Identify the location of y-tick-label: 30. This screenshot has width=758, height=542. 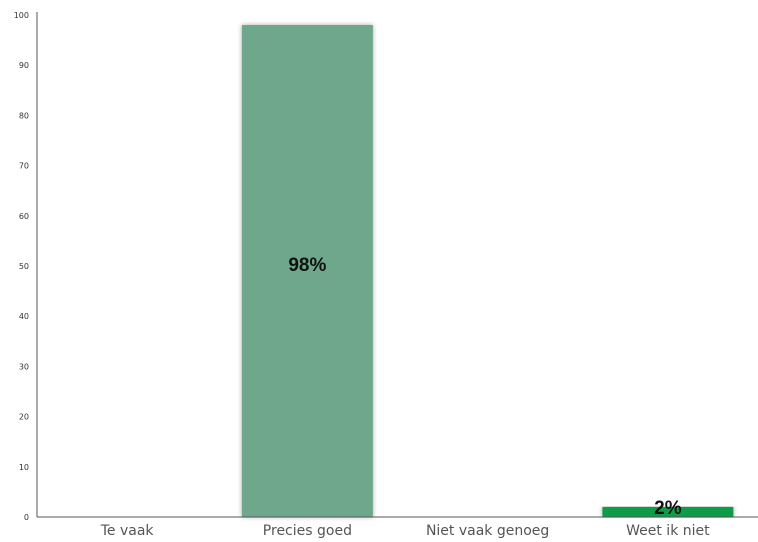
(24, 366).